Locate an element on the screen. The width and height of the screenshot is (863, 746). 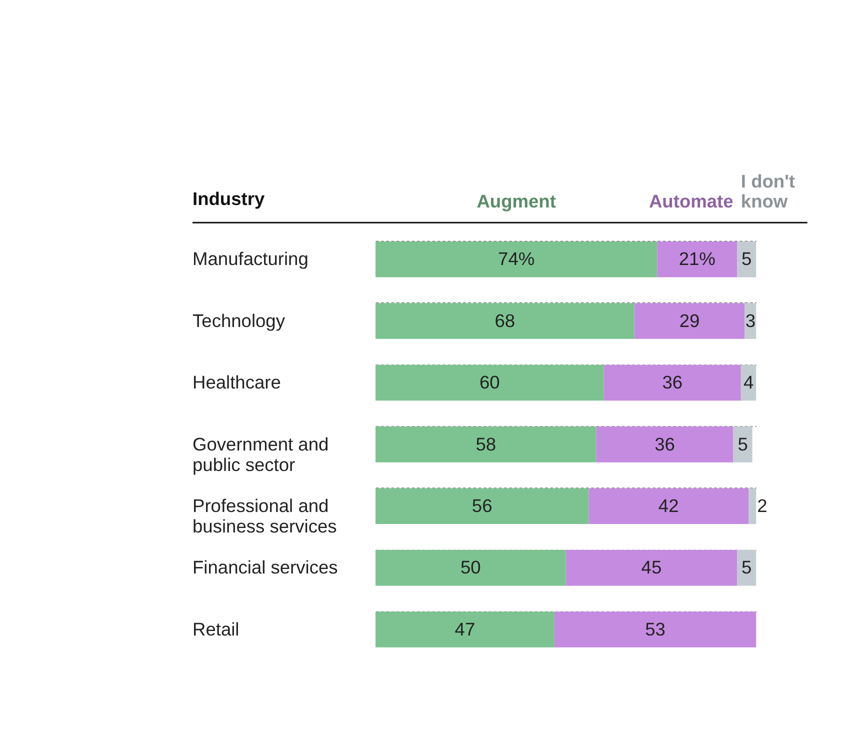
data-label: 58 is located at coordinates (486, 443).